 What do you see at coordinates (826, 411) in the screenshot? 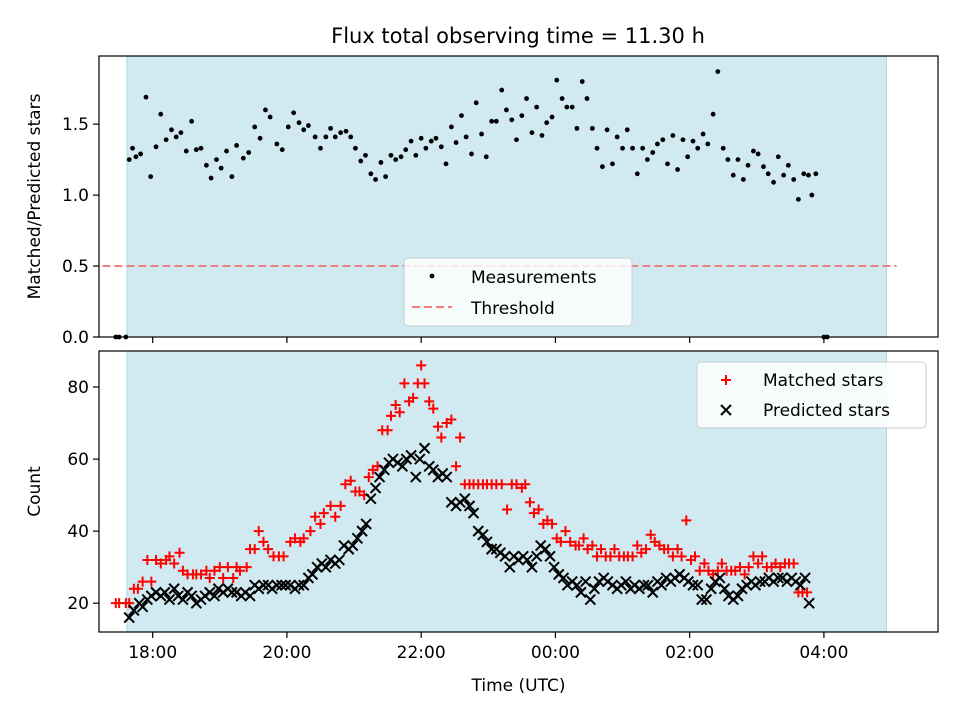
I see `legend-label-predicted: Predicted stars` at bounding box center [826, 411].